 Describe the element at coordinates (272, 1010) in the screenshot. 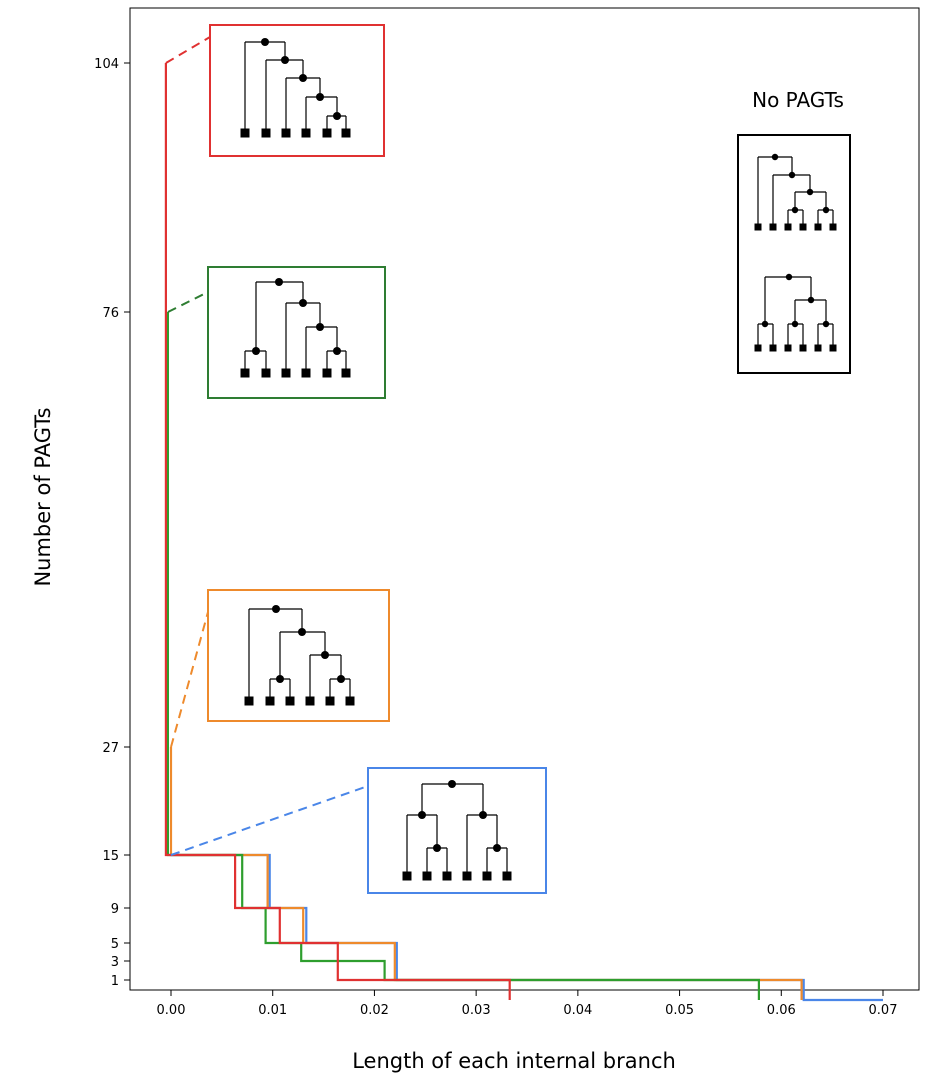

I see `x-tick-label: 0.01` at that location.